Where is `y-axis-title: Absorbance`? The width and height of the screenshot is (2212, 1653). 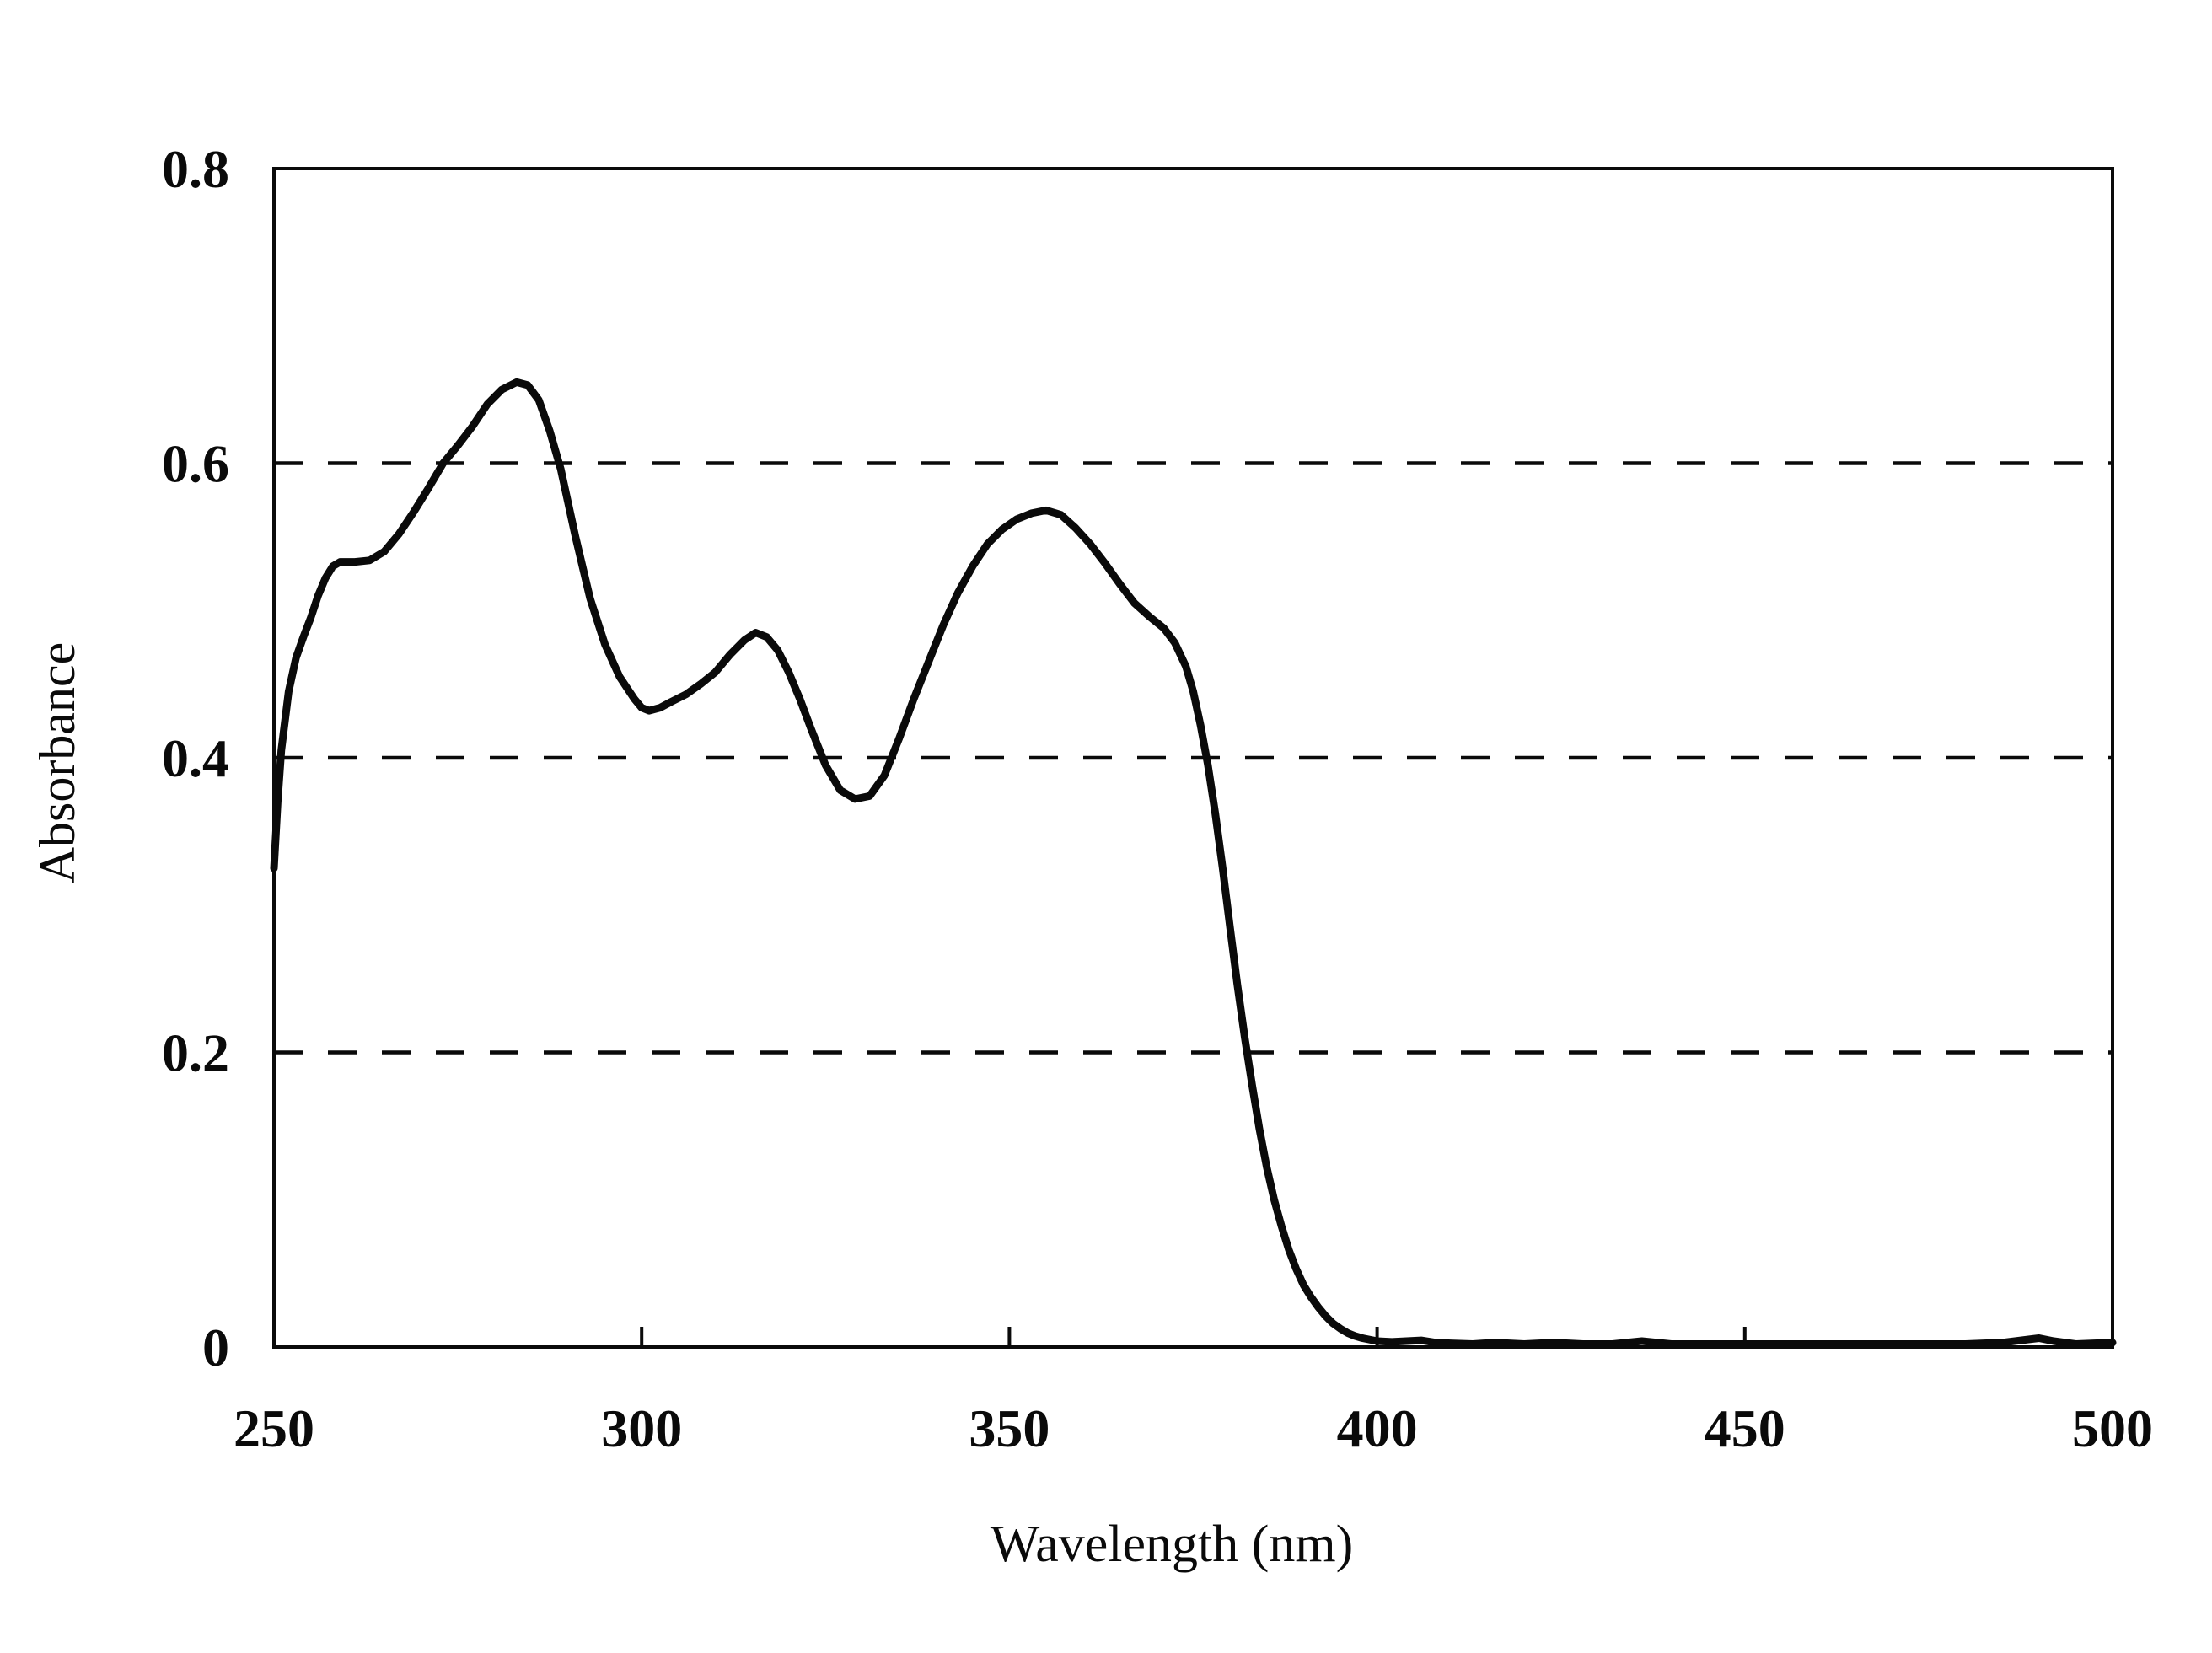
y-axis-title: Absorbance is located at coordinates (58, 763).